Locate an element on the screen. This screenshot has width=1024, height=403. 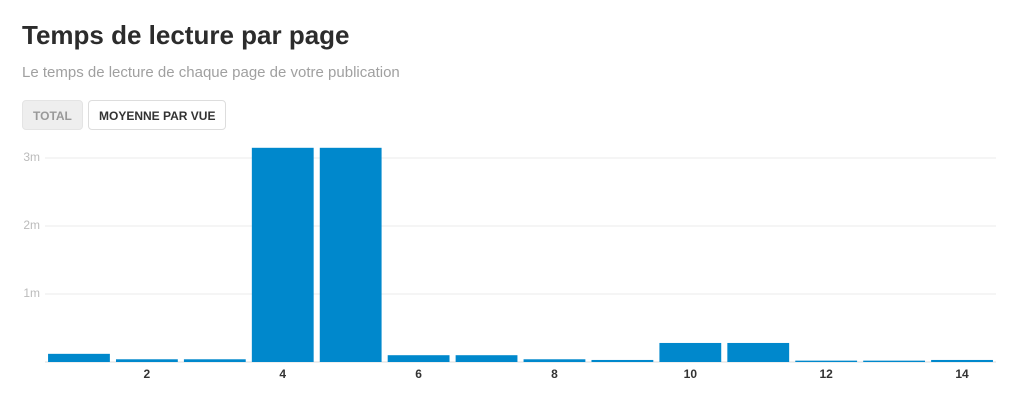
y-tick-label: 1m is located at coordinates (31, 293).